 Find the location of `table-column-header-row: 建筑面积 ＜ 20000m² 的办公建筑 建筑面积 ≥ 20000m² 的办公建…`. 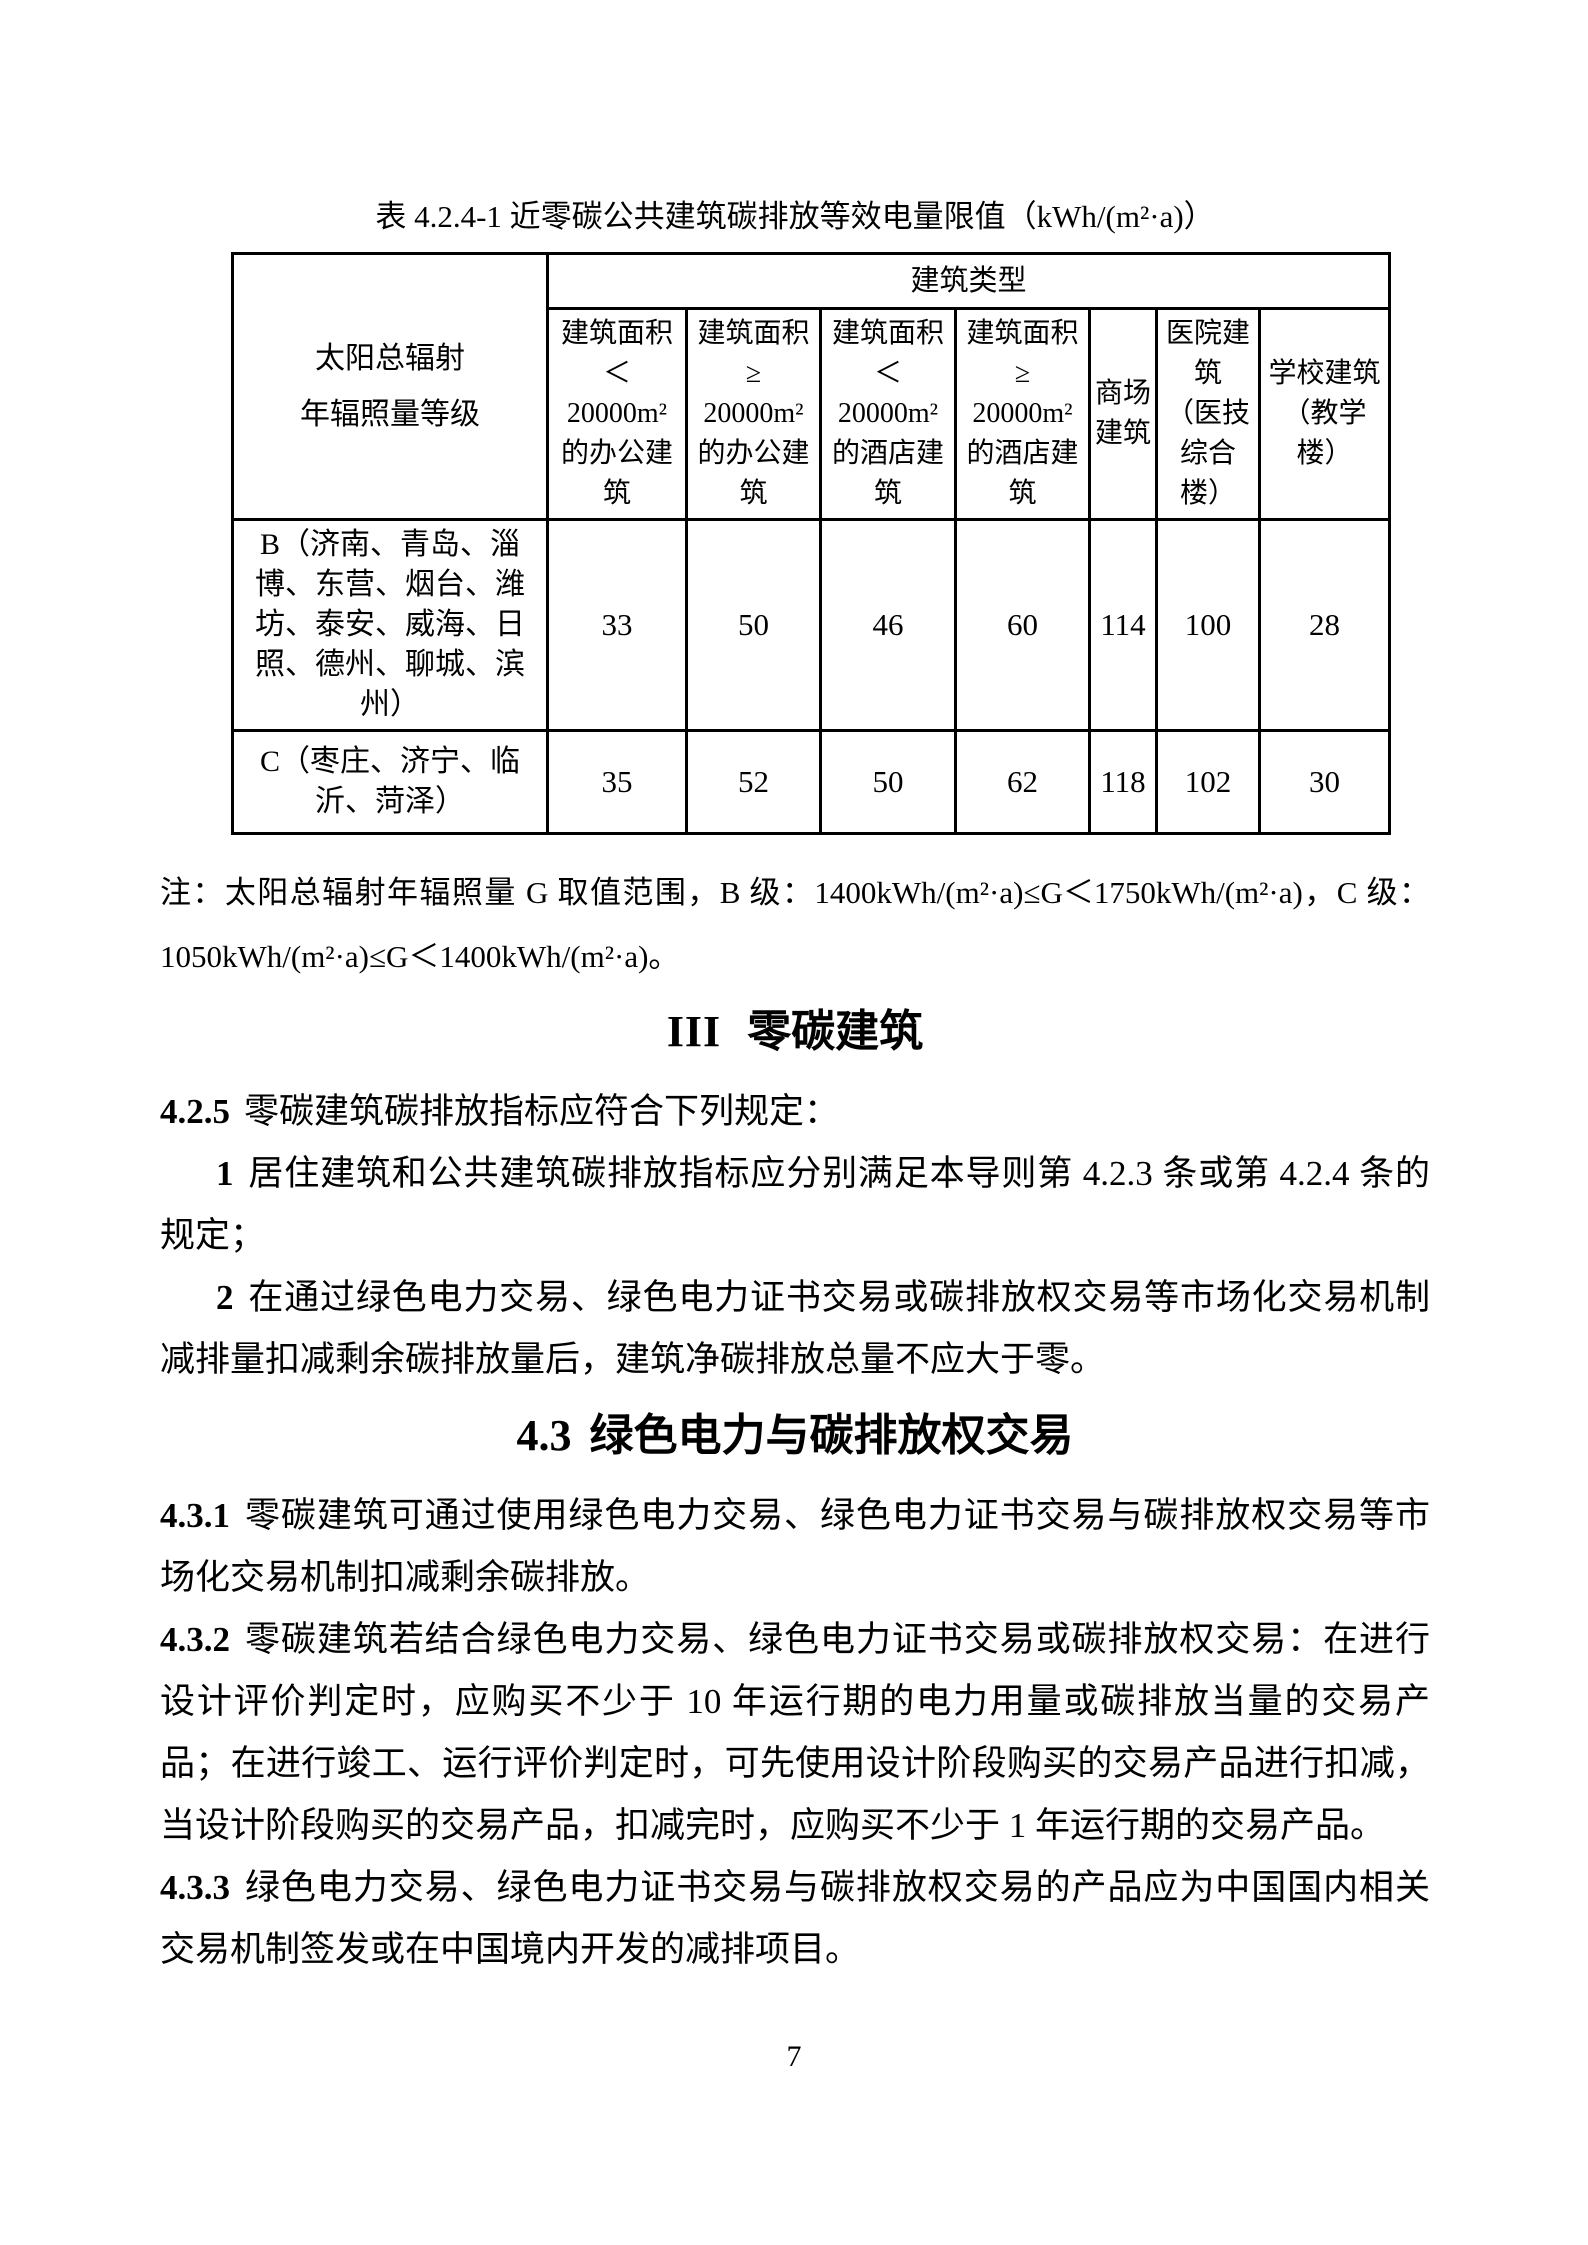

table-column-header-row: 建筑面积 ＜ 20000m² 的办公建筑 建筑面积 ≥ 20000m² 的办公建… is located at coordinates (812, 414).